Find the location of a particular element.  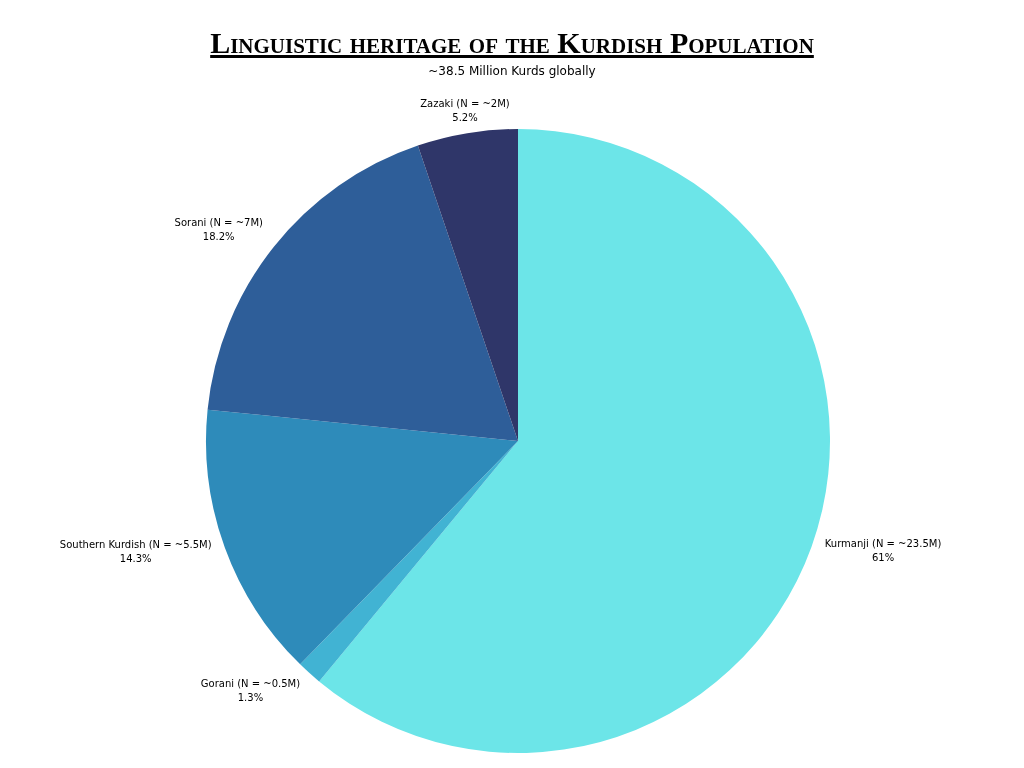

data-label: 18.2% is located at coordinates (218, 236).